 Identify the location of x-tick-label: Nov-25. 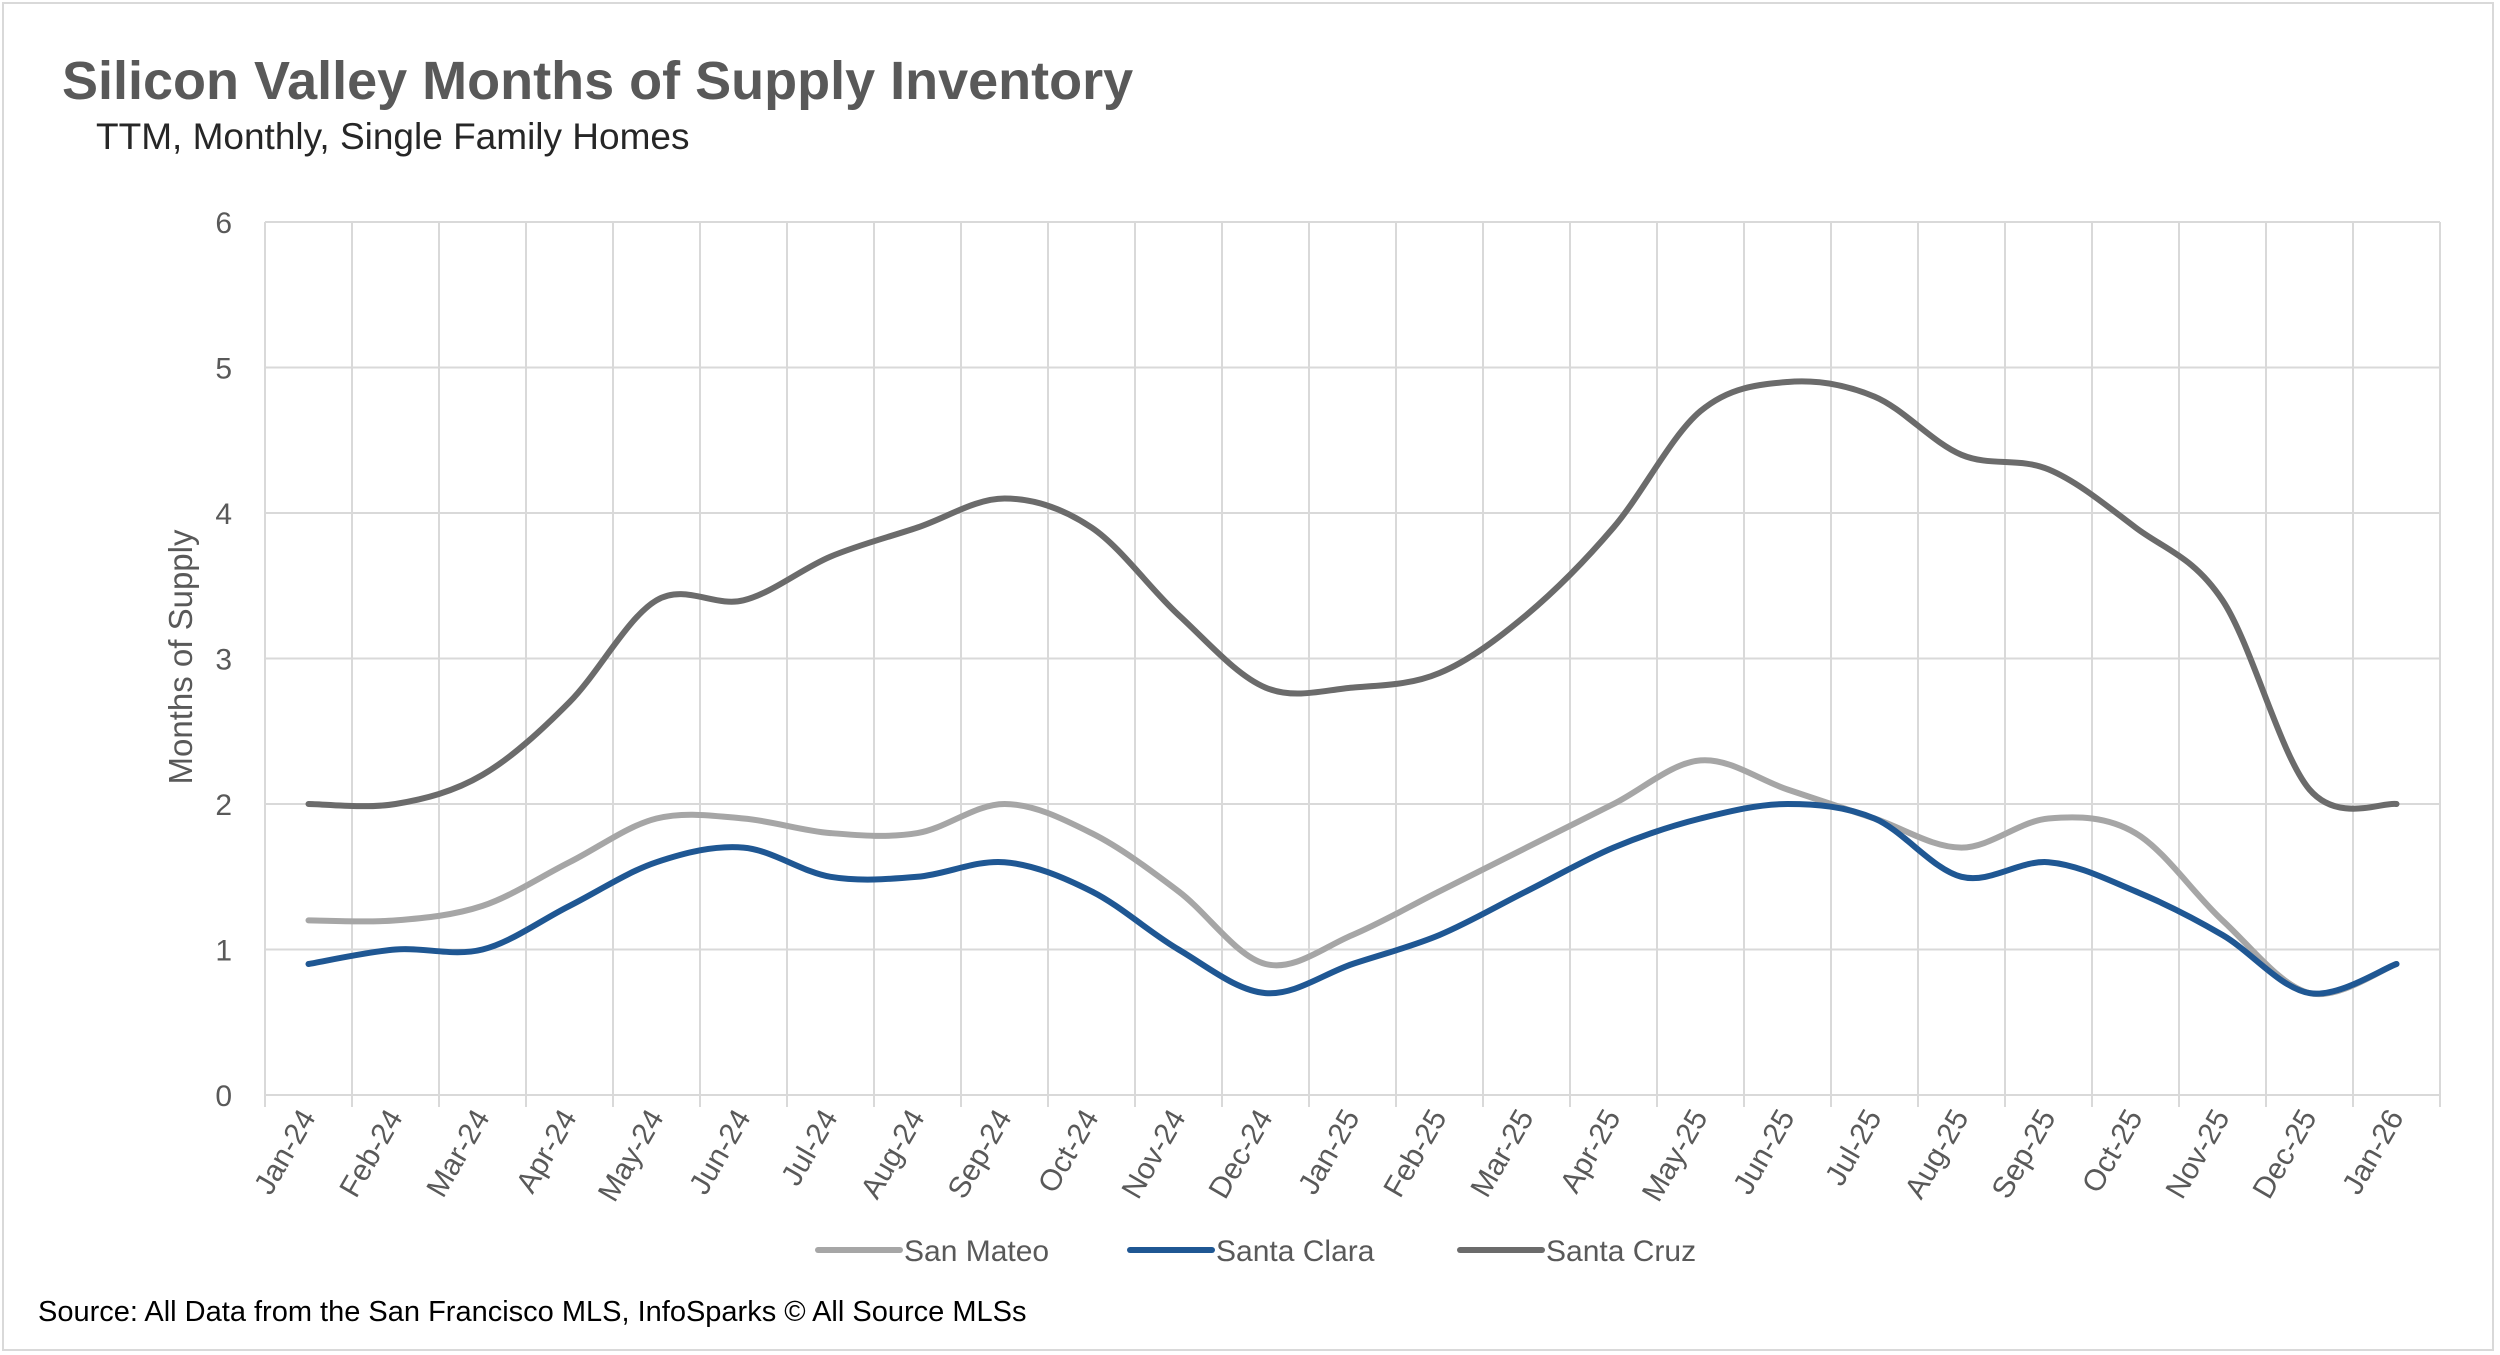
(2198, 1154).